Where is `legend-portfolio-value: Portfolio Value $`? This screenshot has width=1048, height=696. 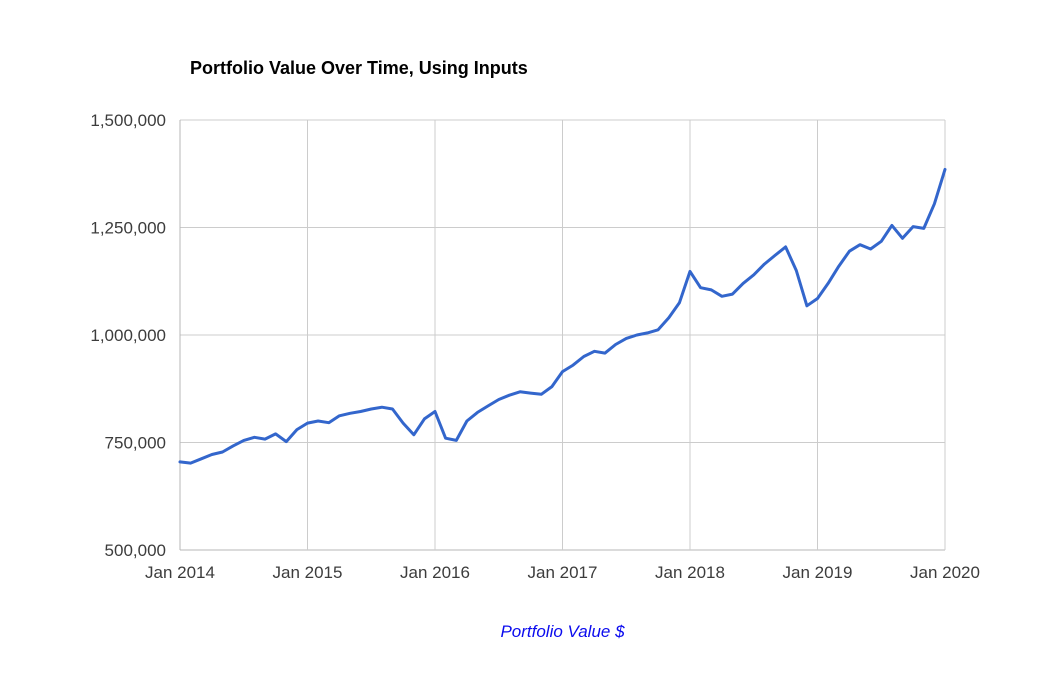 legend-portfolio-value: Portfolio Value $ is located at coordinates (562, 631).